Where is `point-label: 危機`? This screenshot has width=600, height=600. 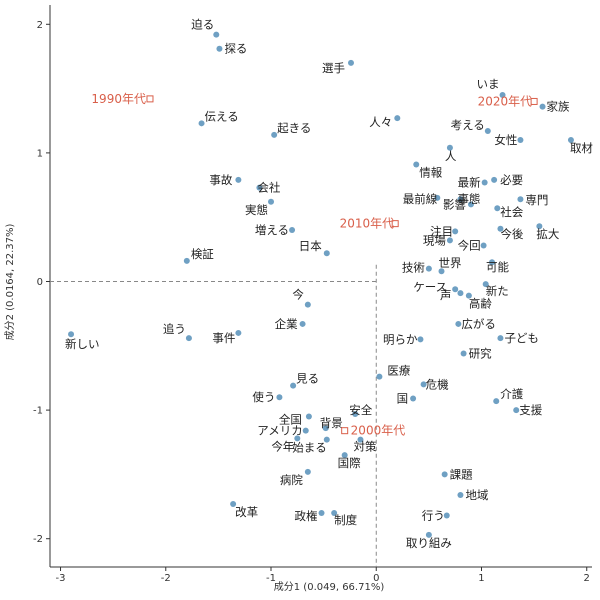 point-label: 危機 is located at coordinates (437, 384).